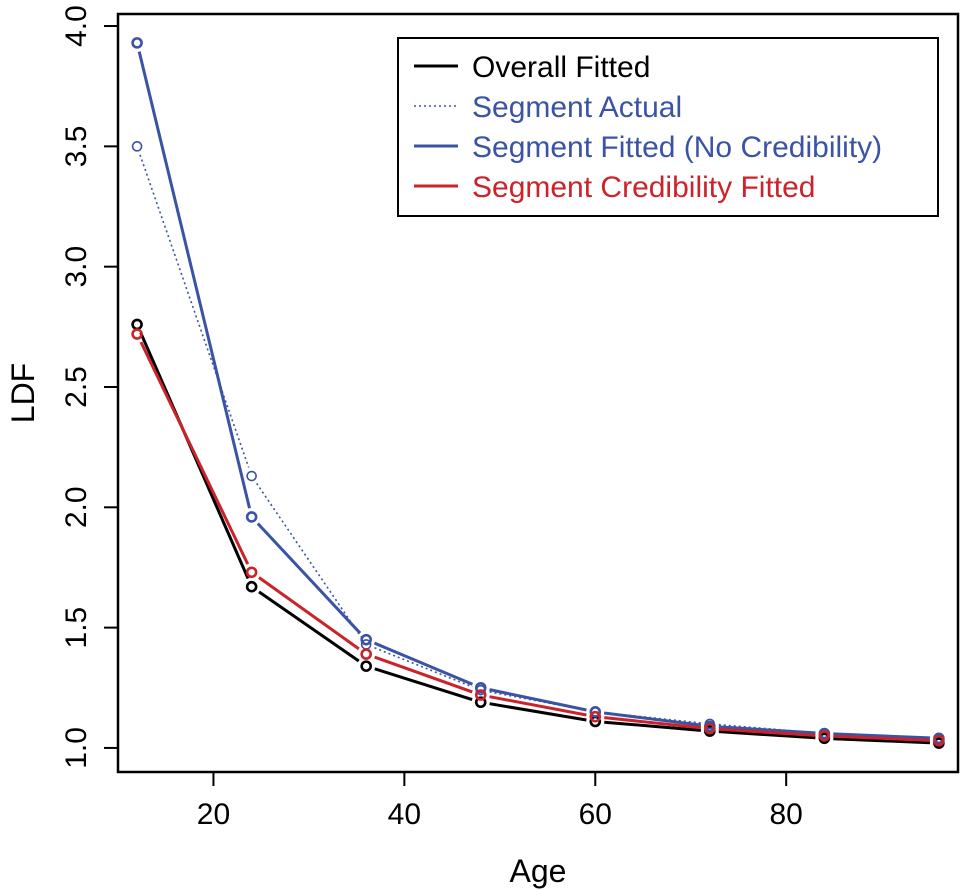 Image resolution: width=966 pixels, height=891 pixels. What do you see at coordinates (595, 814) in the screenshot?
I see `x-tick-label: 60` at bounding box center [595, 814].